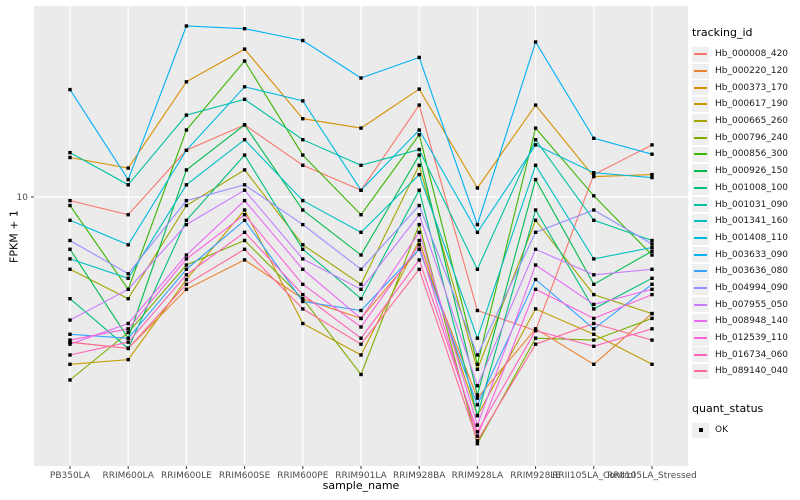 The image size is (800, 500). I want to click on legend-item-label: Hb_089140_040, so click(752, 371).